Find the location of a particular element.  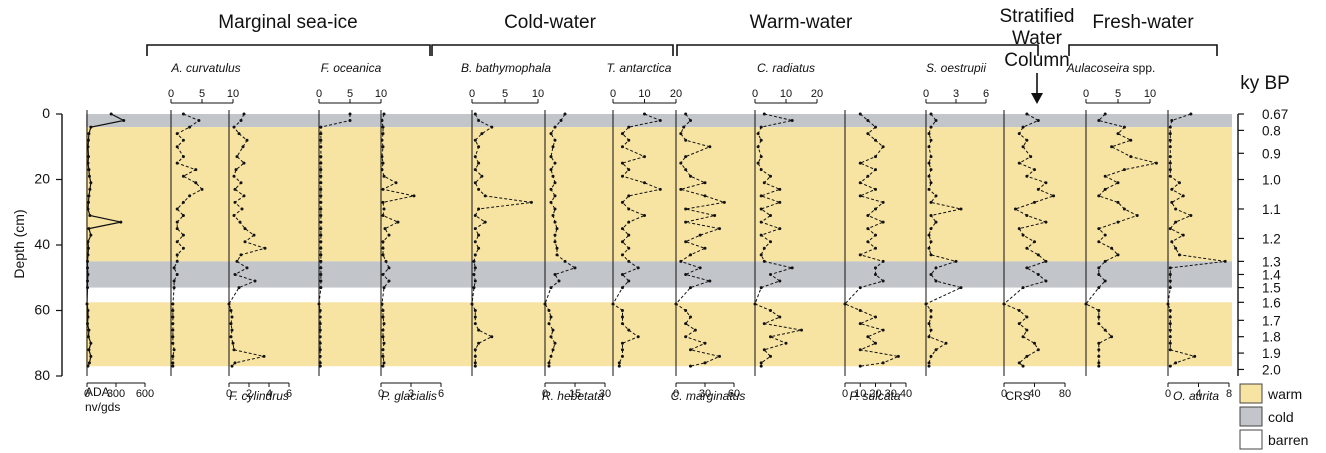

scale-tick-label: 0 is located at coordinates (613, 94).